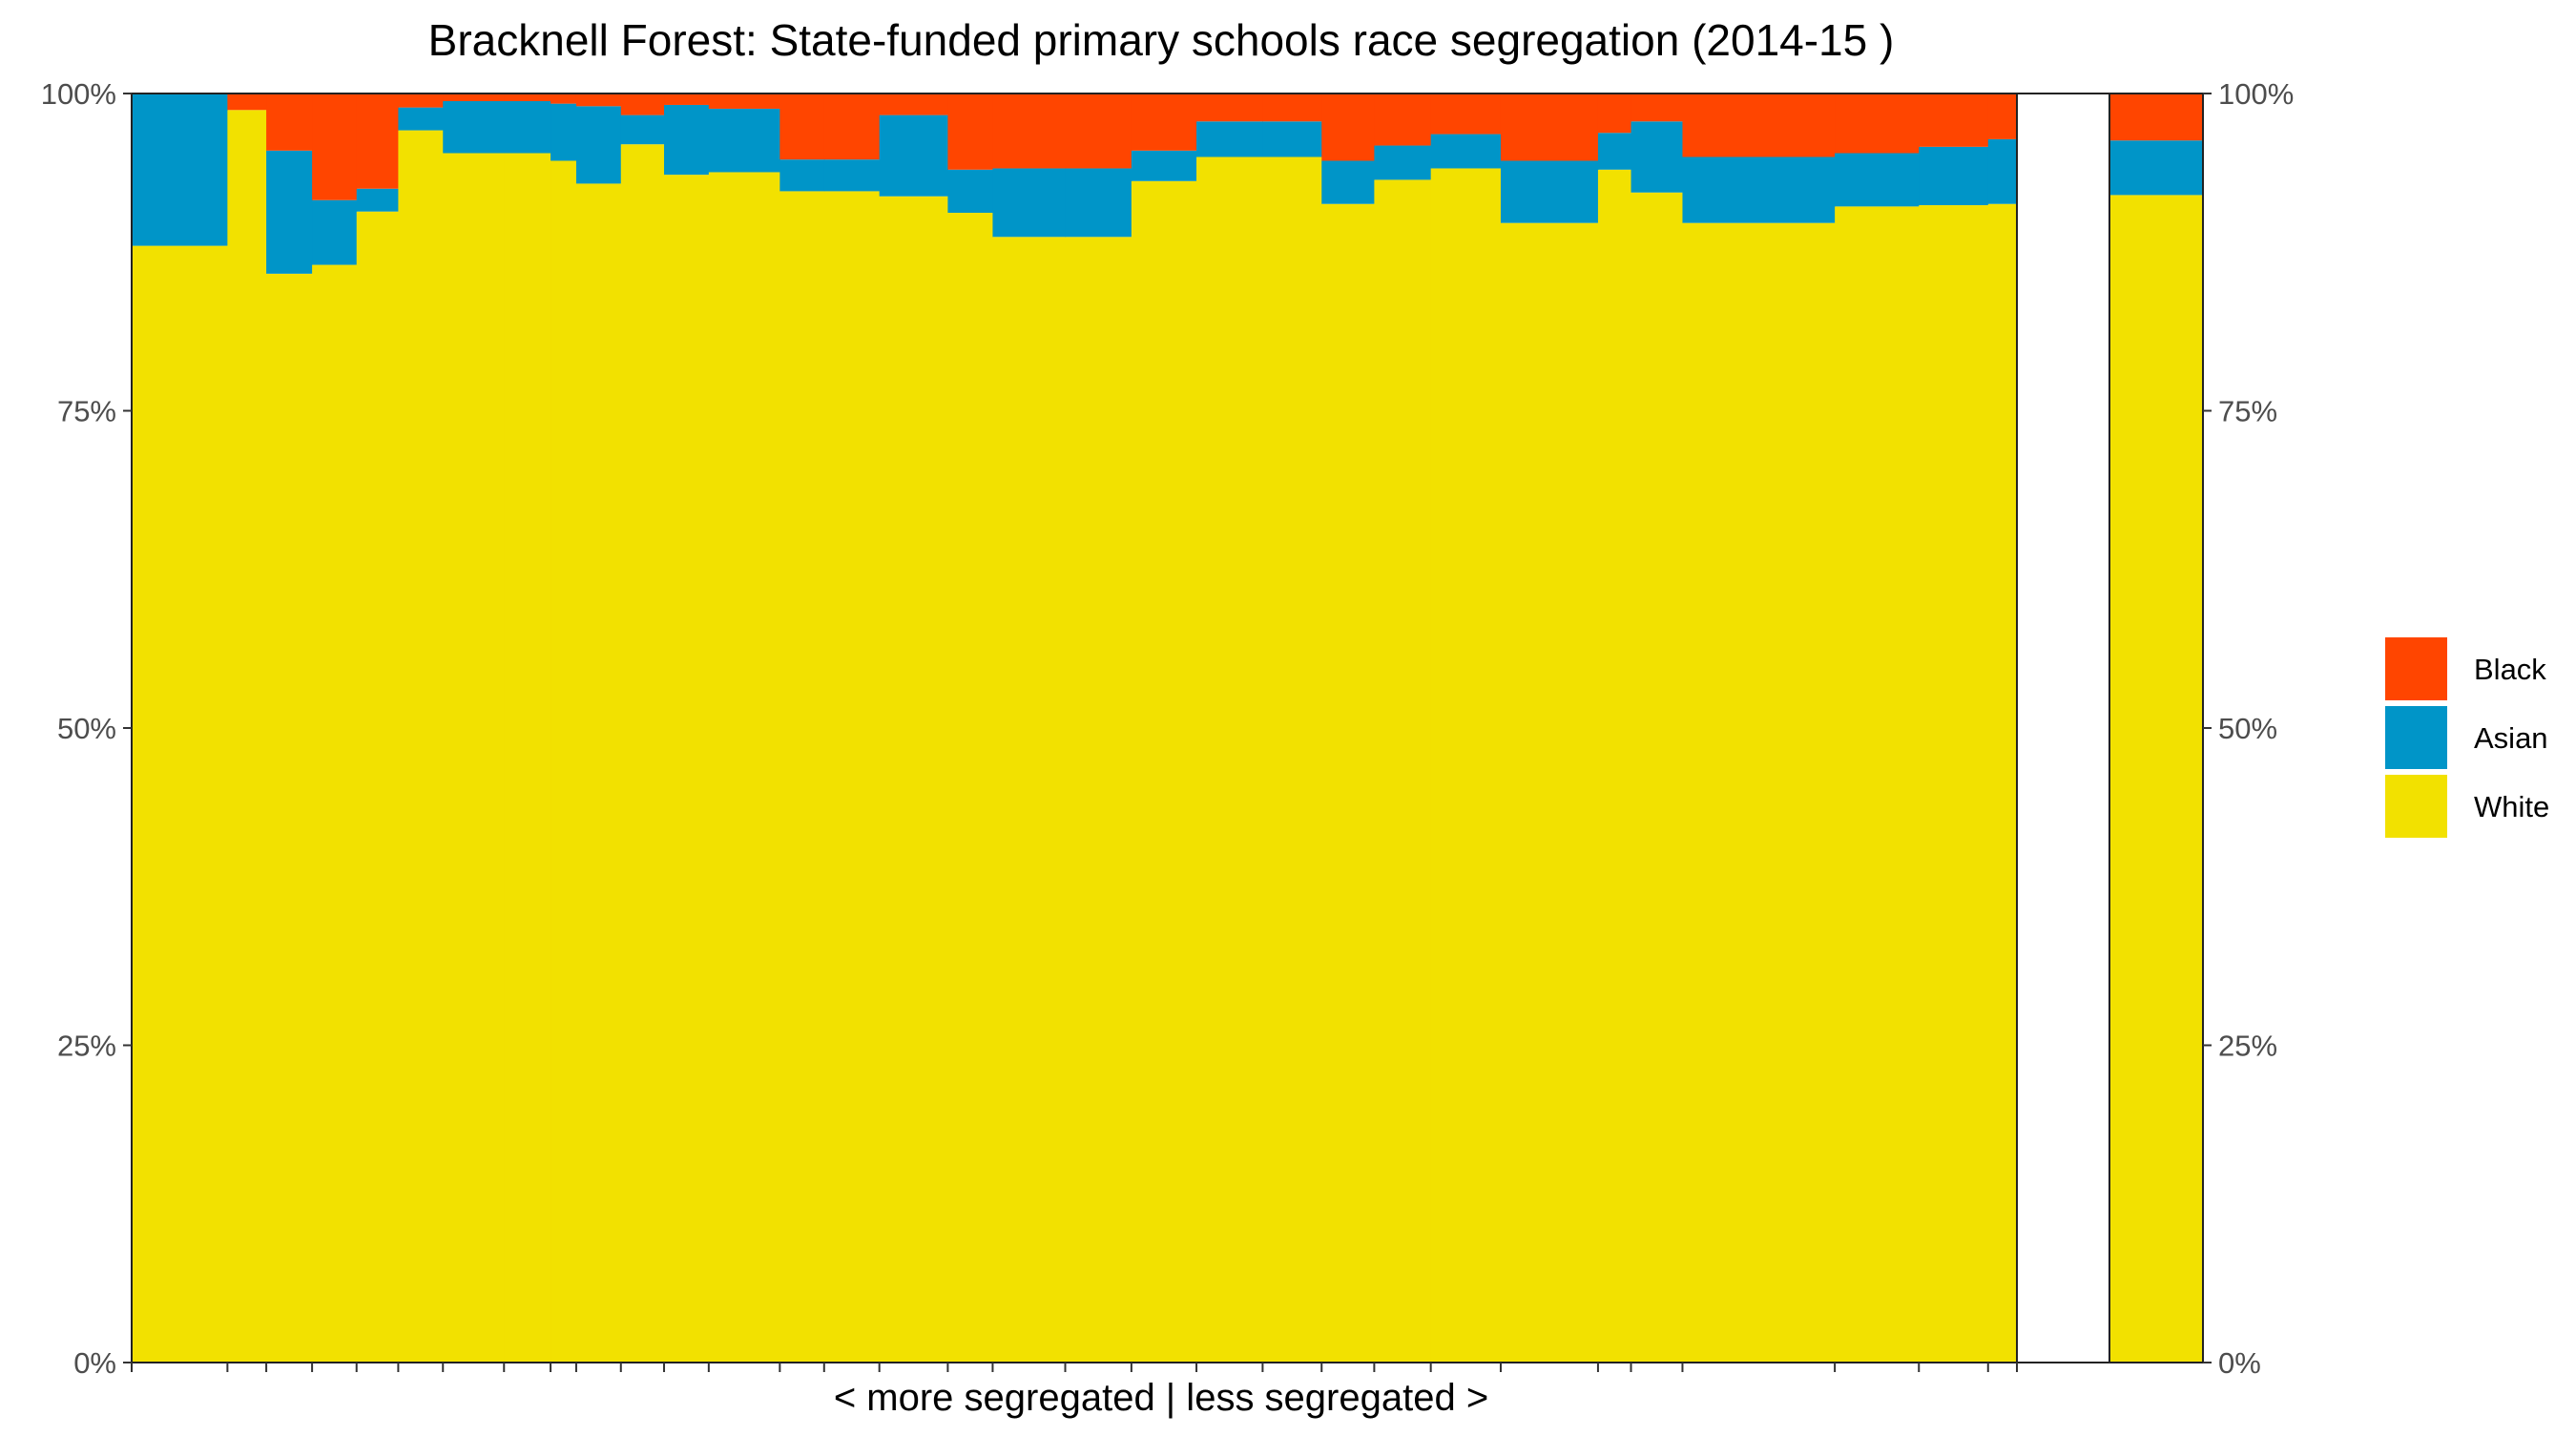 This screenshot has height=1436, width=2576. Describe the element at coordinates (1029, 203) in the screenshot. I see `bar-school-18-asian` at that location.